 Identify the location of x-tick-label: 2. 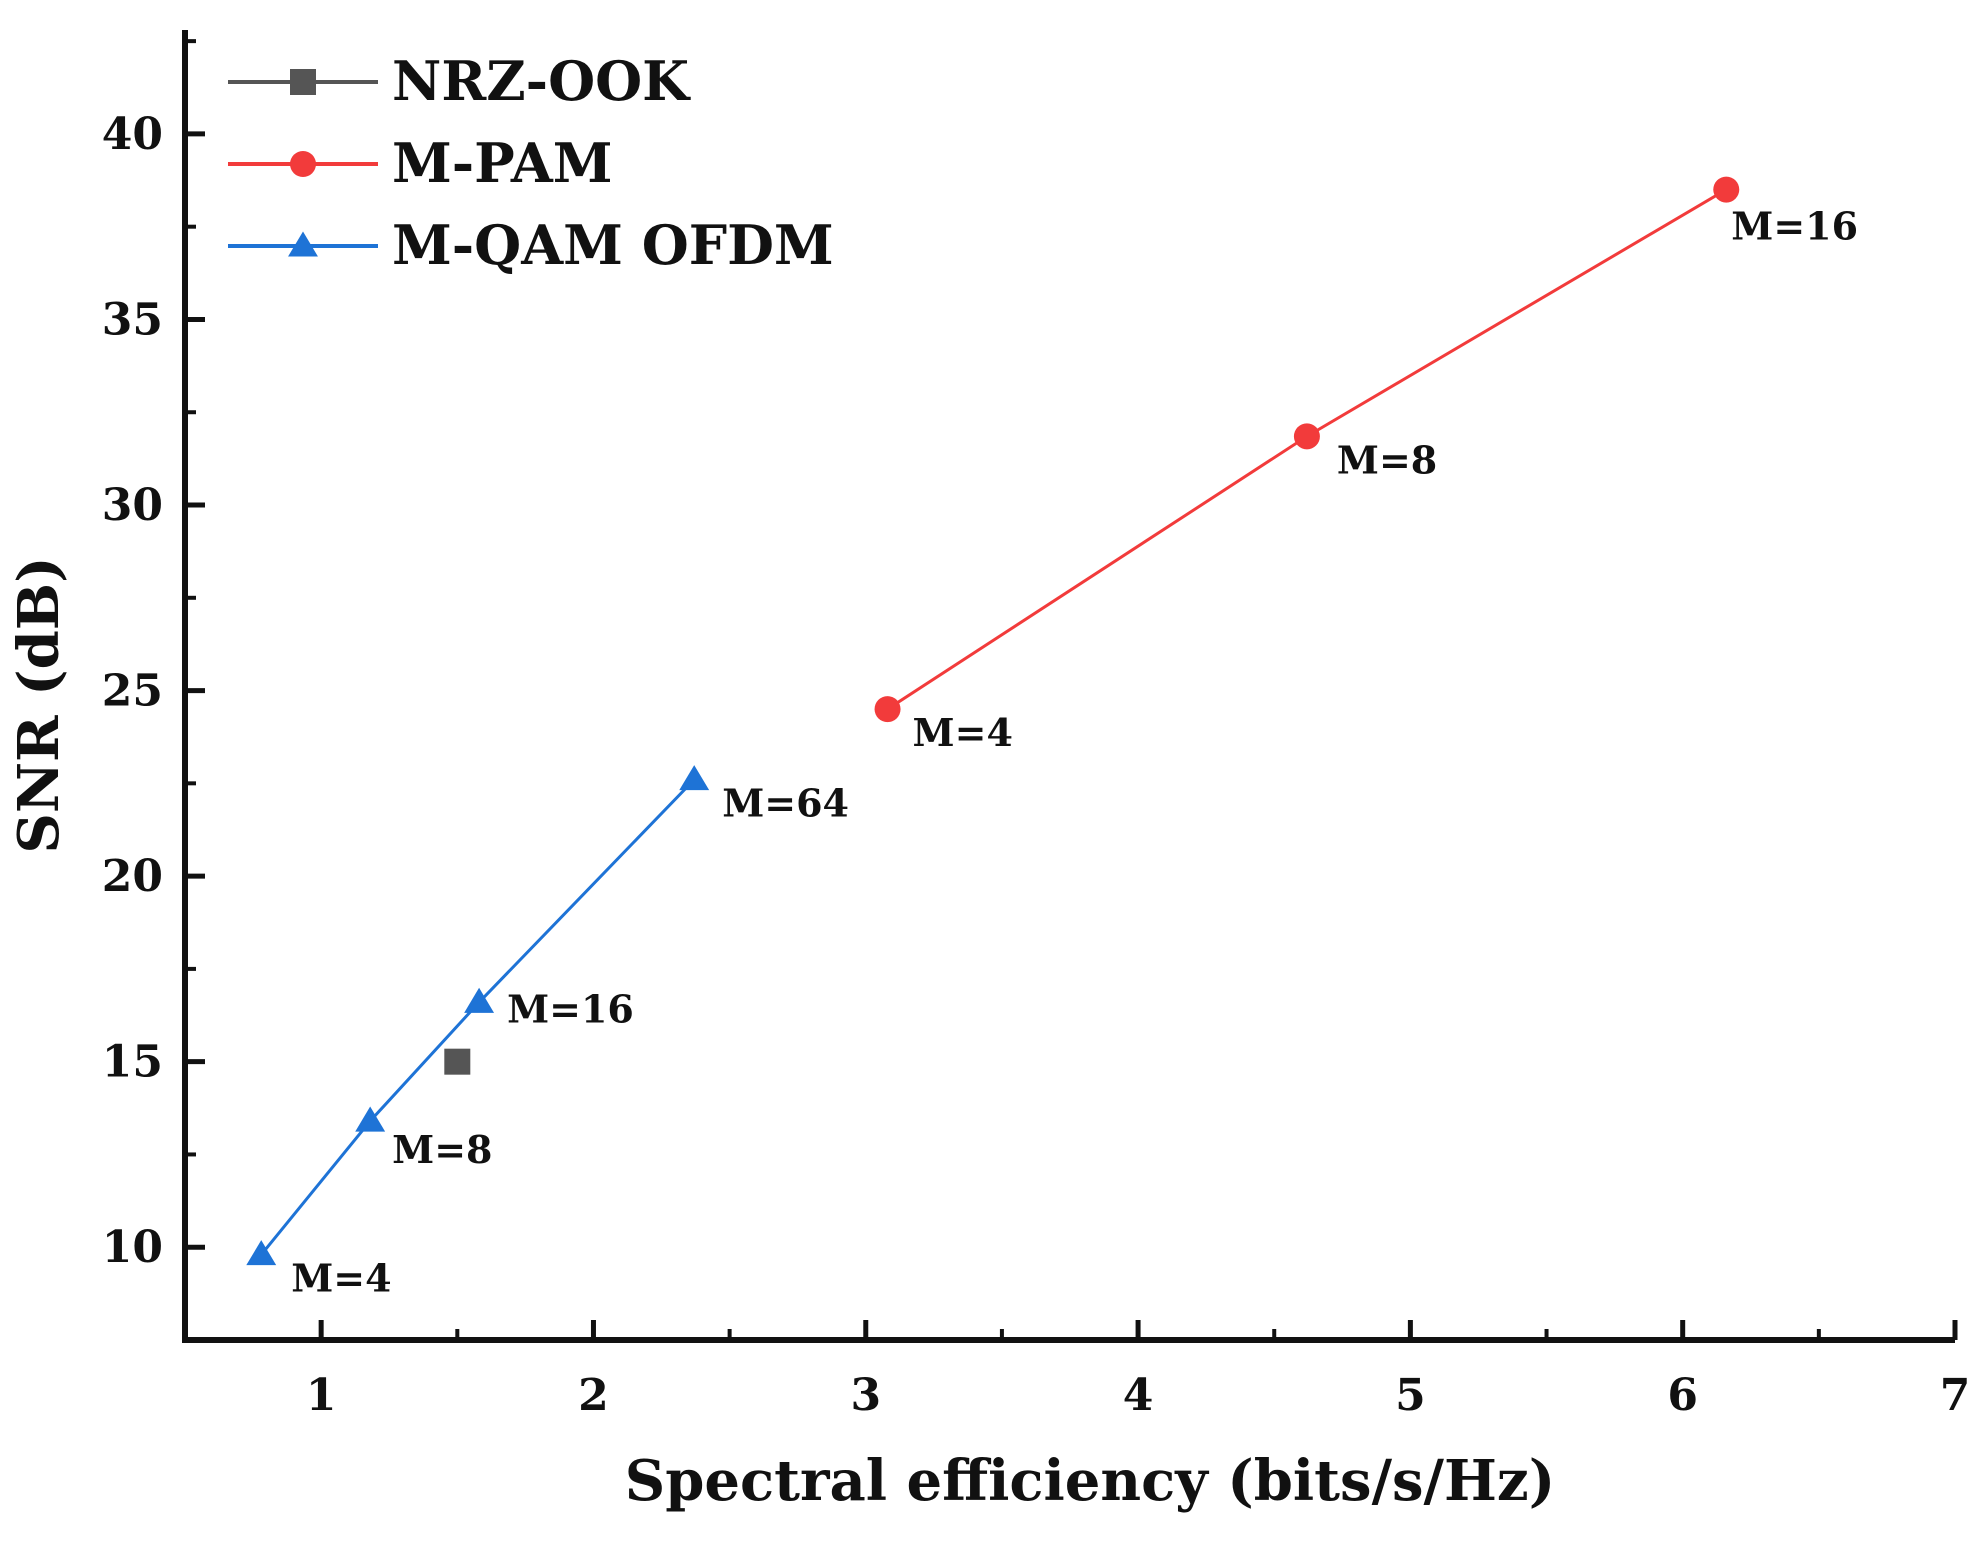
(593, 1395).